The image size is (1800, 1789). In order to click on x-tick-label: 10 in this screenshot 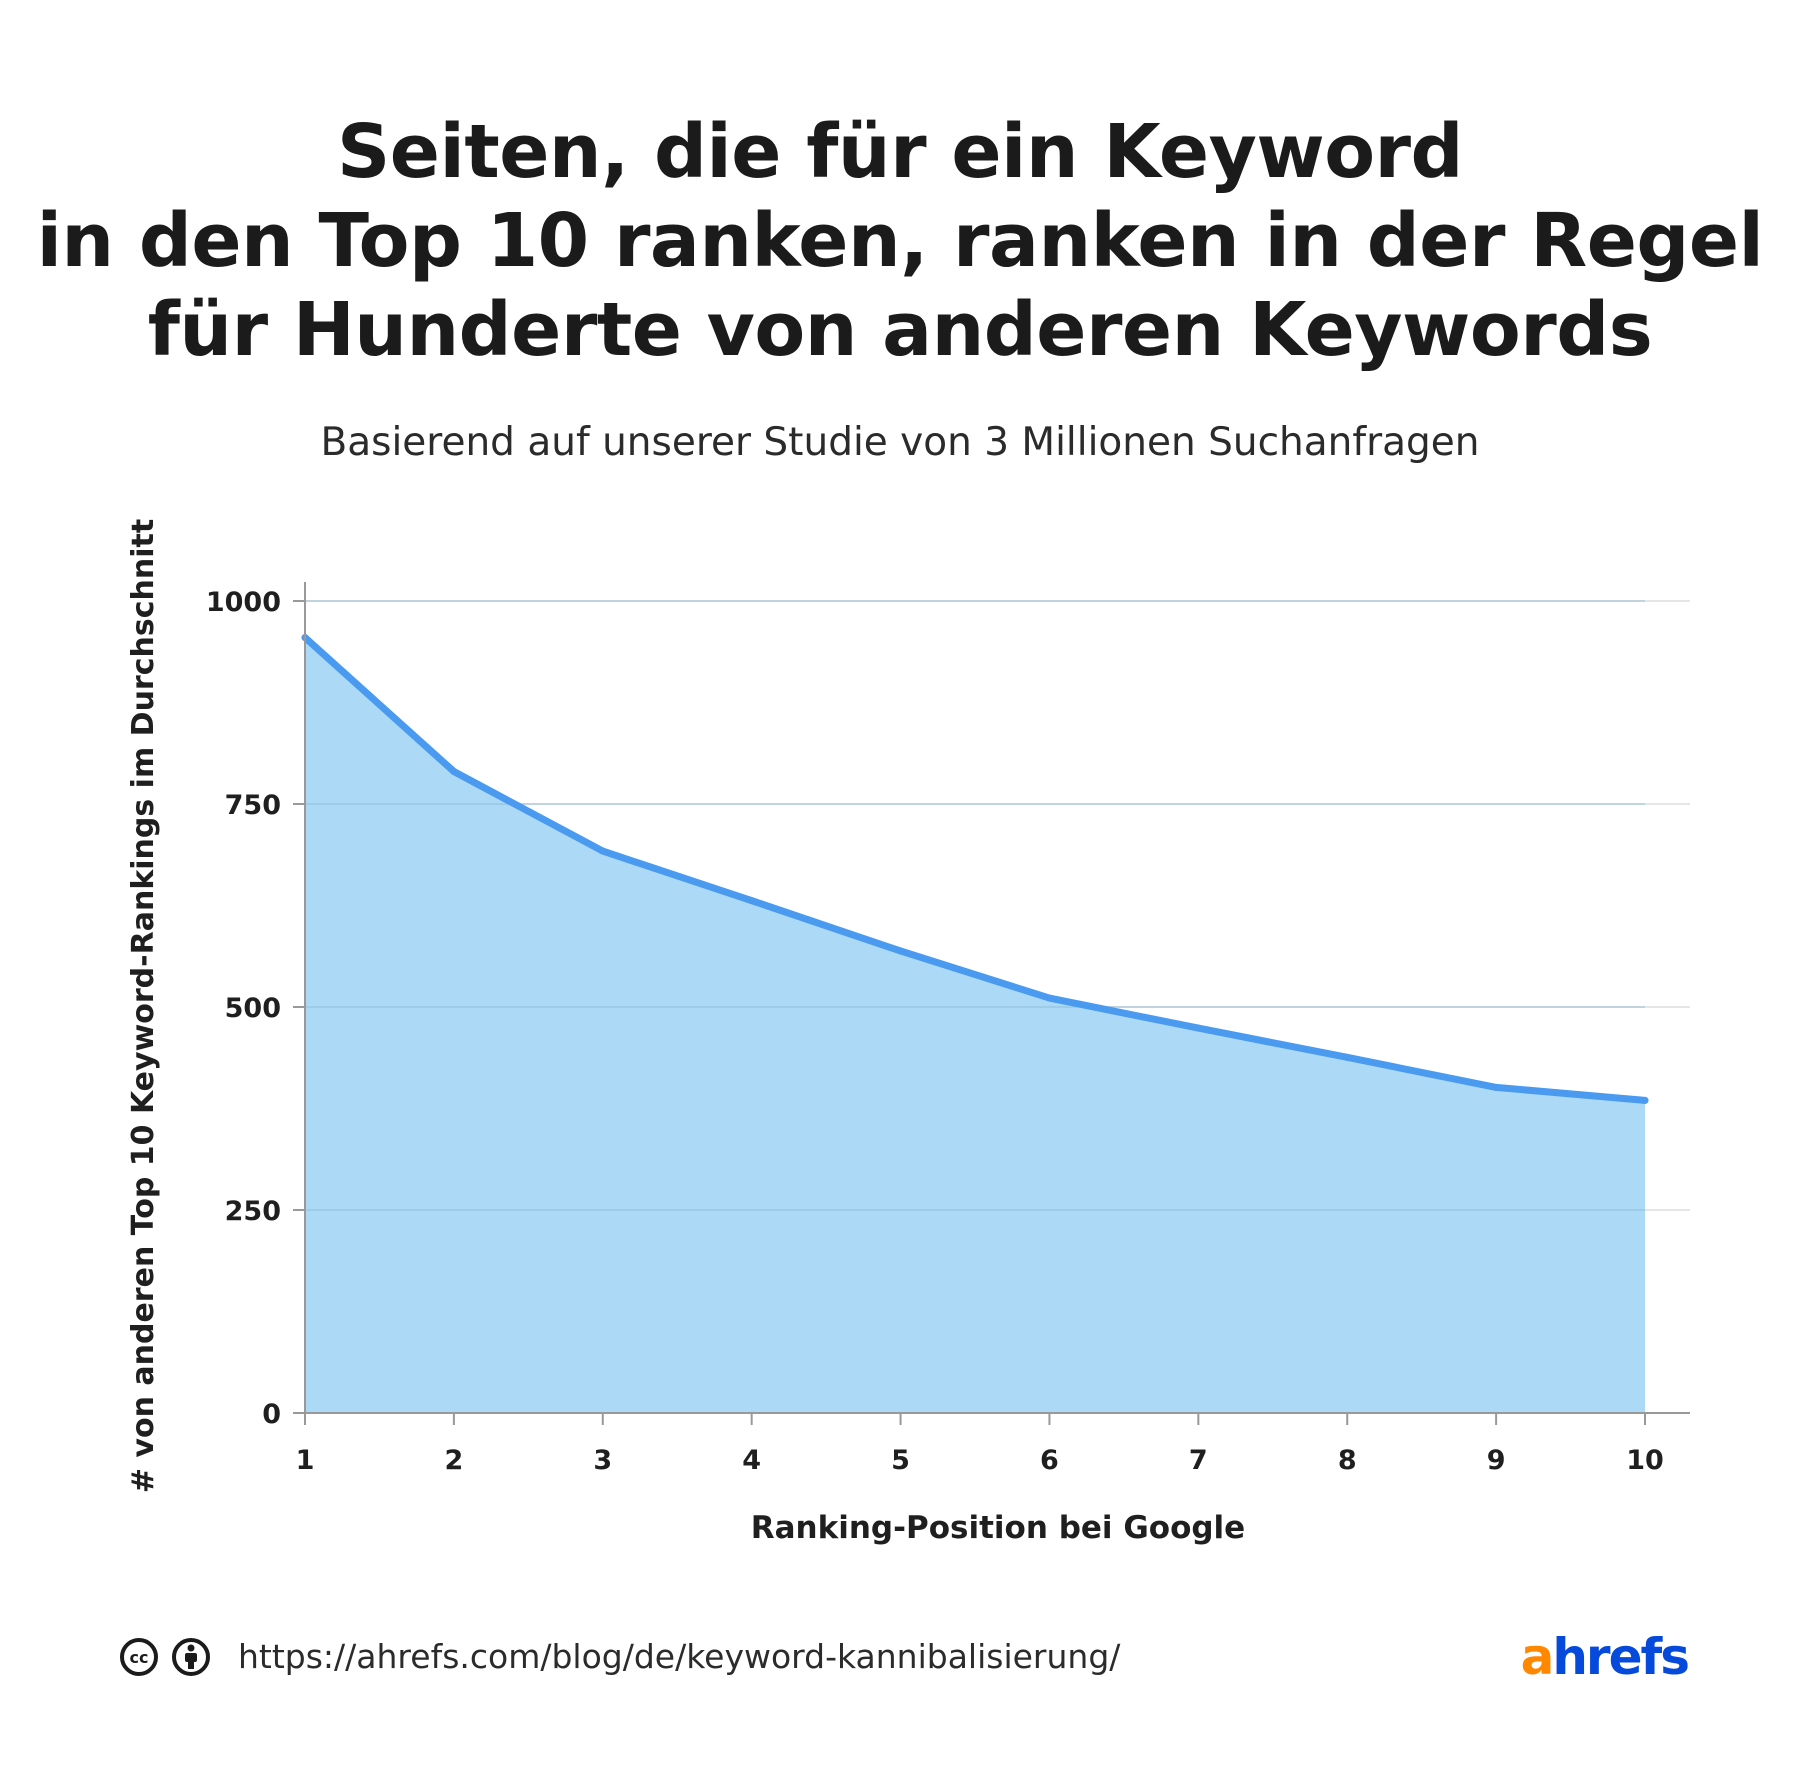, I will do `click(1645, 1460)`.